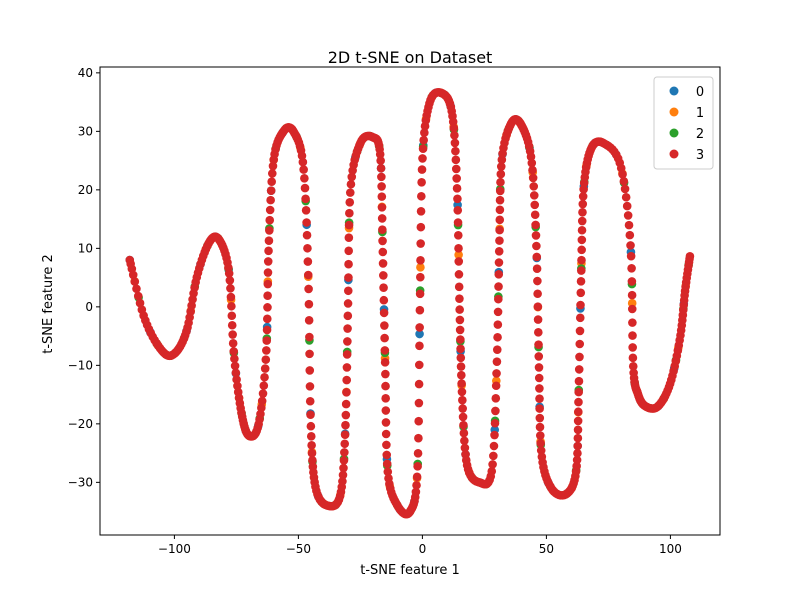 The height and width of the screenshot is (600, 800). What do you see at coordinates (174, 549) in the screenshot?
I see `x-tick-label: −100` at bounding box center [174, 549].